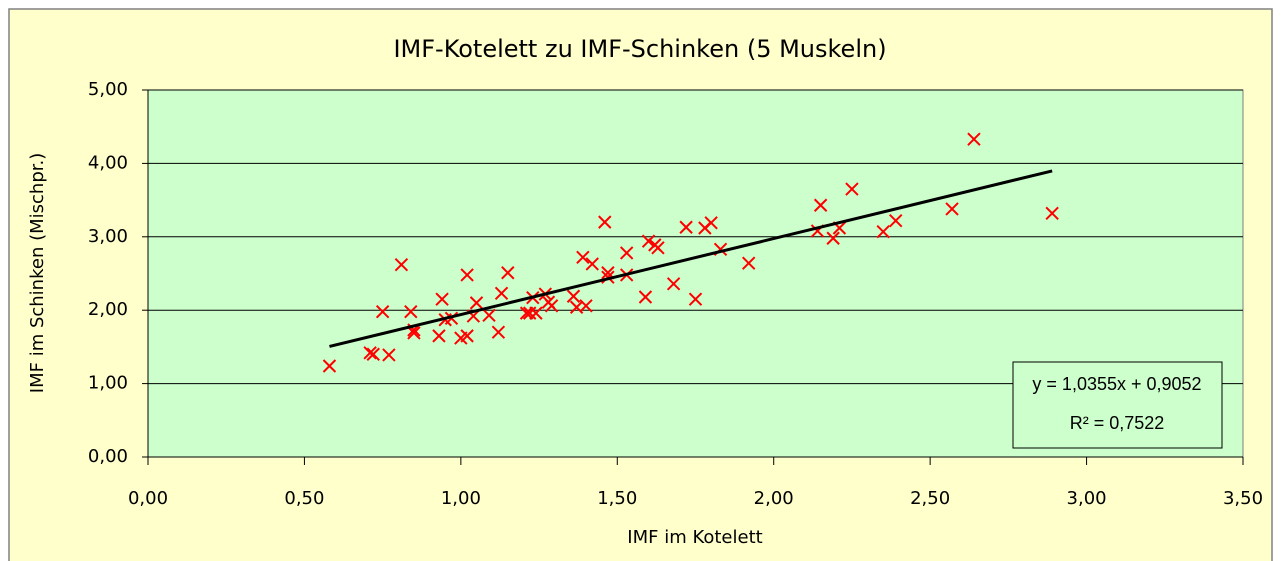 The image size is (1281, 561). Describe the element at coordinates (108, 383) in the screenshot. I see `y-tick-label: 1,00` at that location.